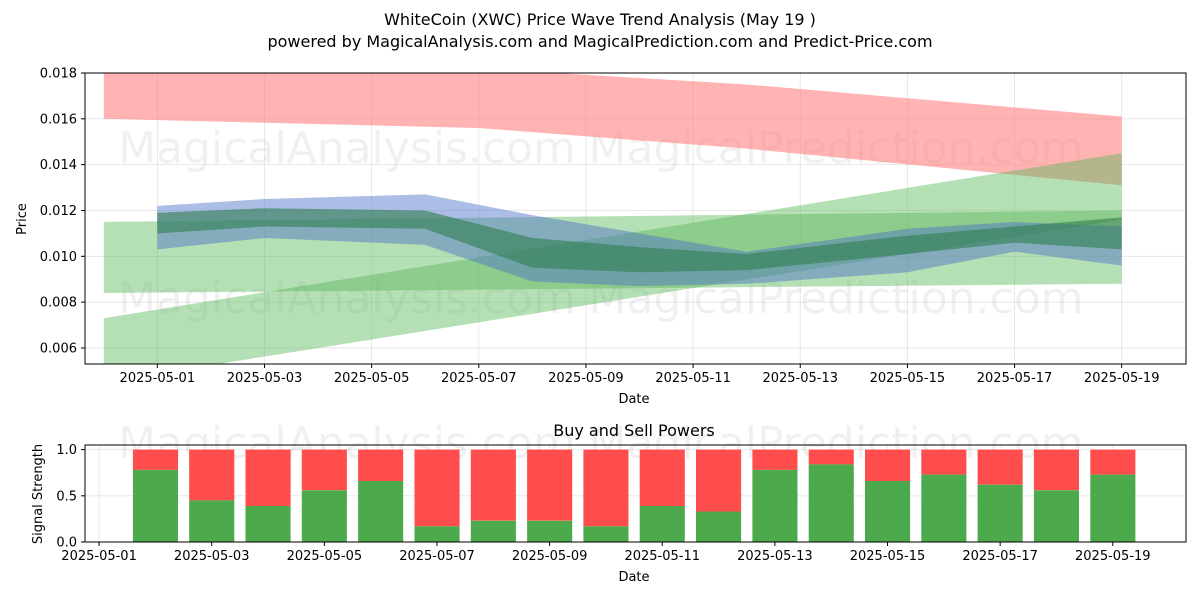 This screenshot has width=1200, height=600. Describe the element at coordinates (66, 450) in the screenshot. I see `signal-y-tick-label: 1.0` at that location.